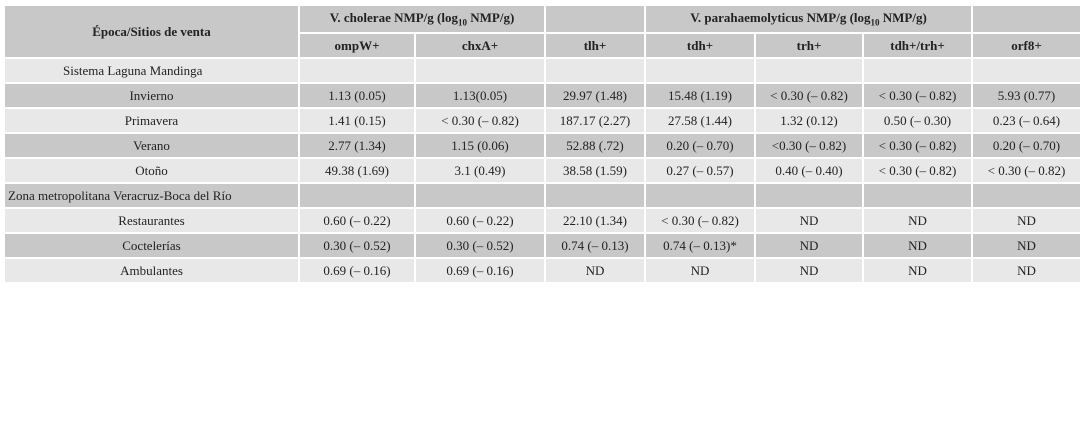  What do you see at coordinates (1027, 120) in the screenshot?
I see `cell: 0.23 (– 0.64)` at bounding box center [1027, 120].